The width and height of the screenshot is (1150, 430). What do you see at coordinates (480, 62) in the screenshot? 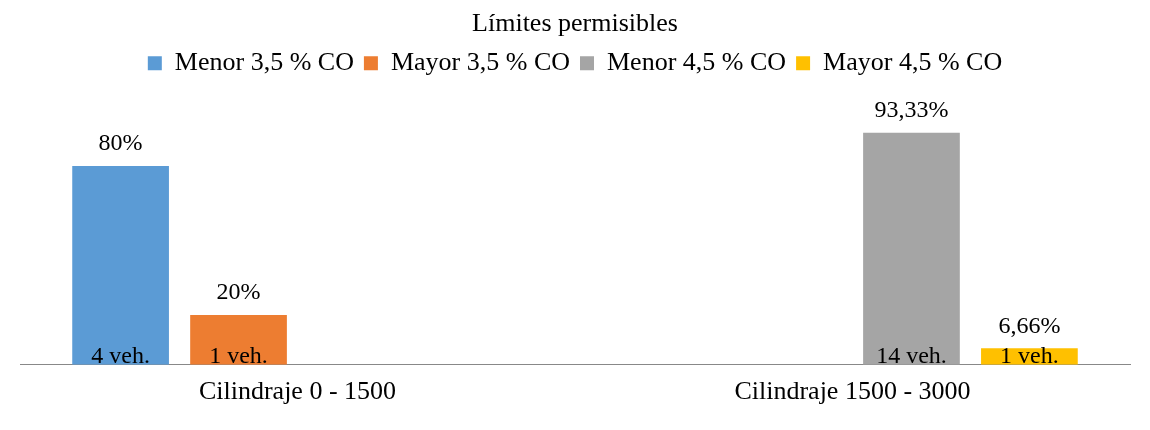
I see `legend-label: Mayor 3,5 % CO` at bounding box center [480, 62].